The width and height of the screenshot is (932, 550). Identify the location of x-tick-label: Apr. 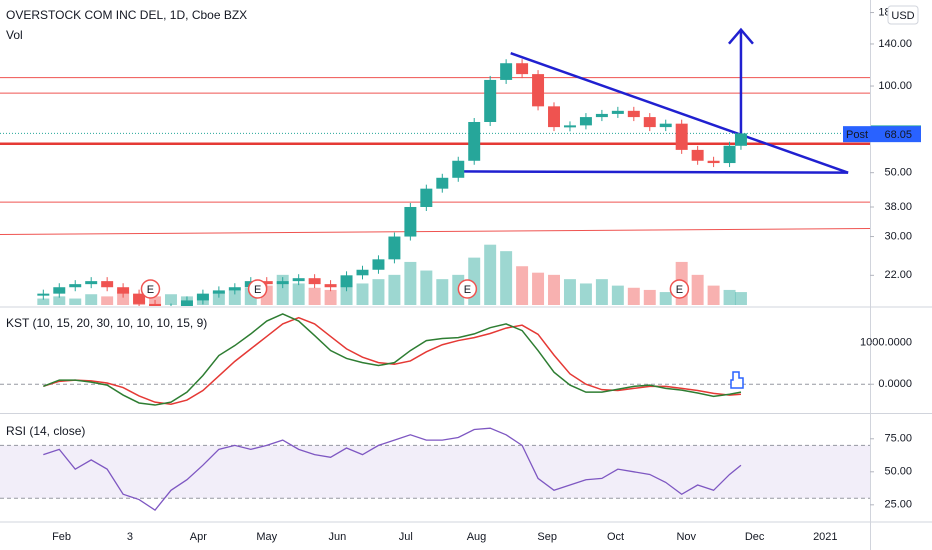
(198, 537).